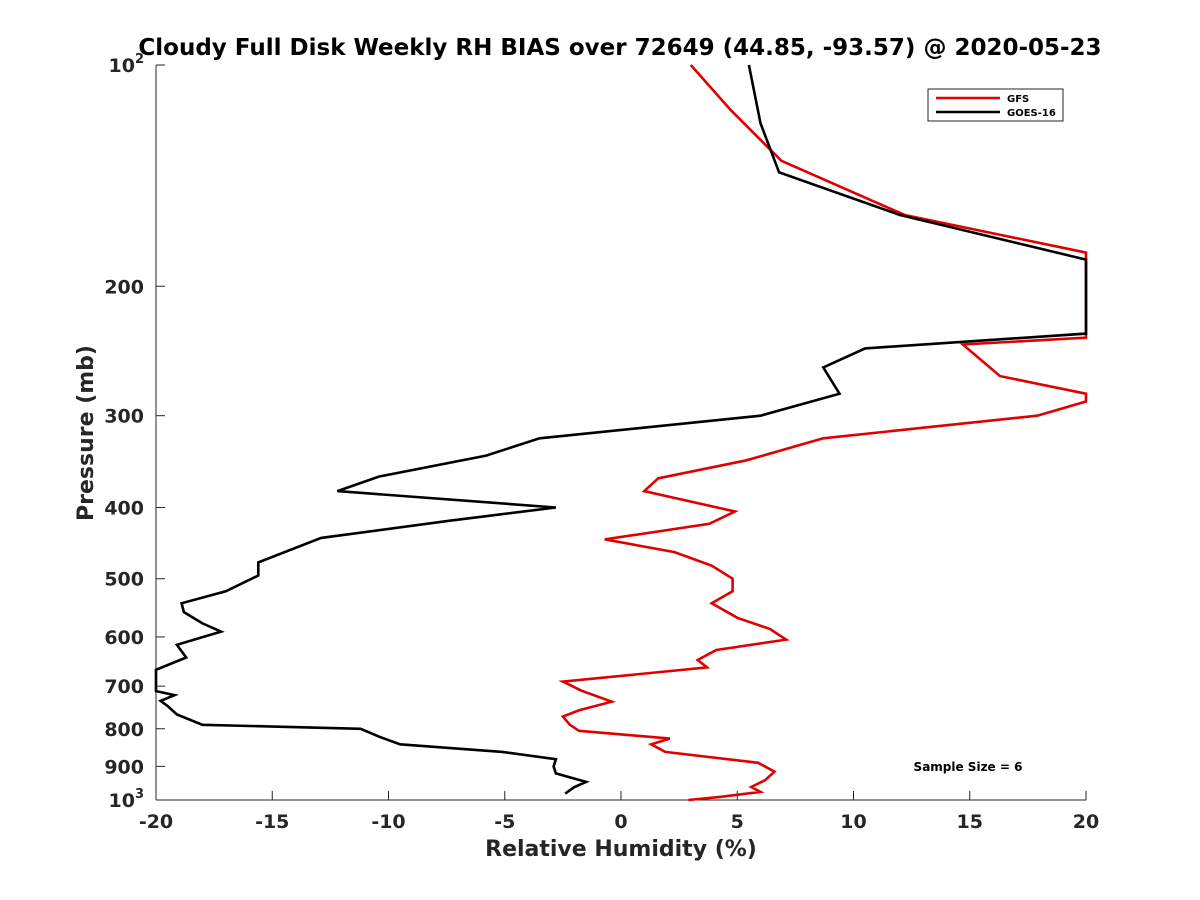  Describe the element at coordinates (1031, 113) in the screenshot. I see `legend-label: GOES-16` at that location.